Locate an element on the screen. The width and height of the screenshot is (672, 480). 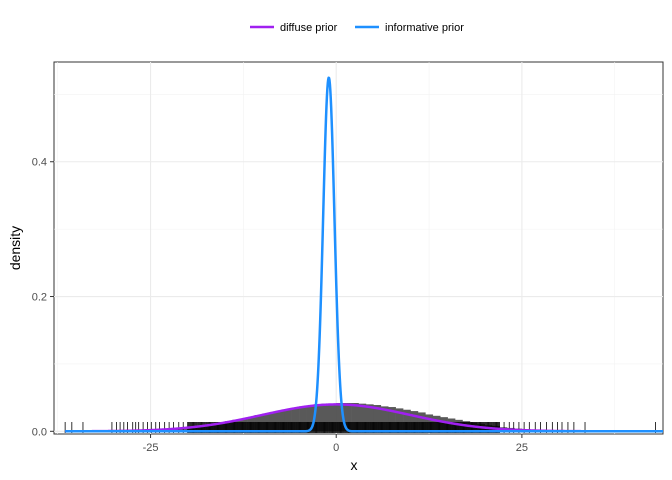
legend: diffuse prior informative prior is located at coordinates (357, 28).